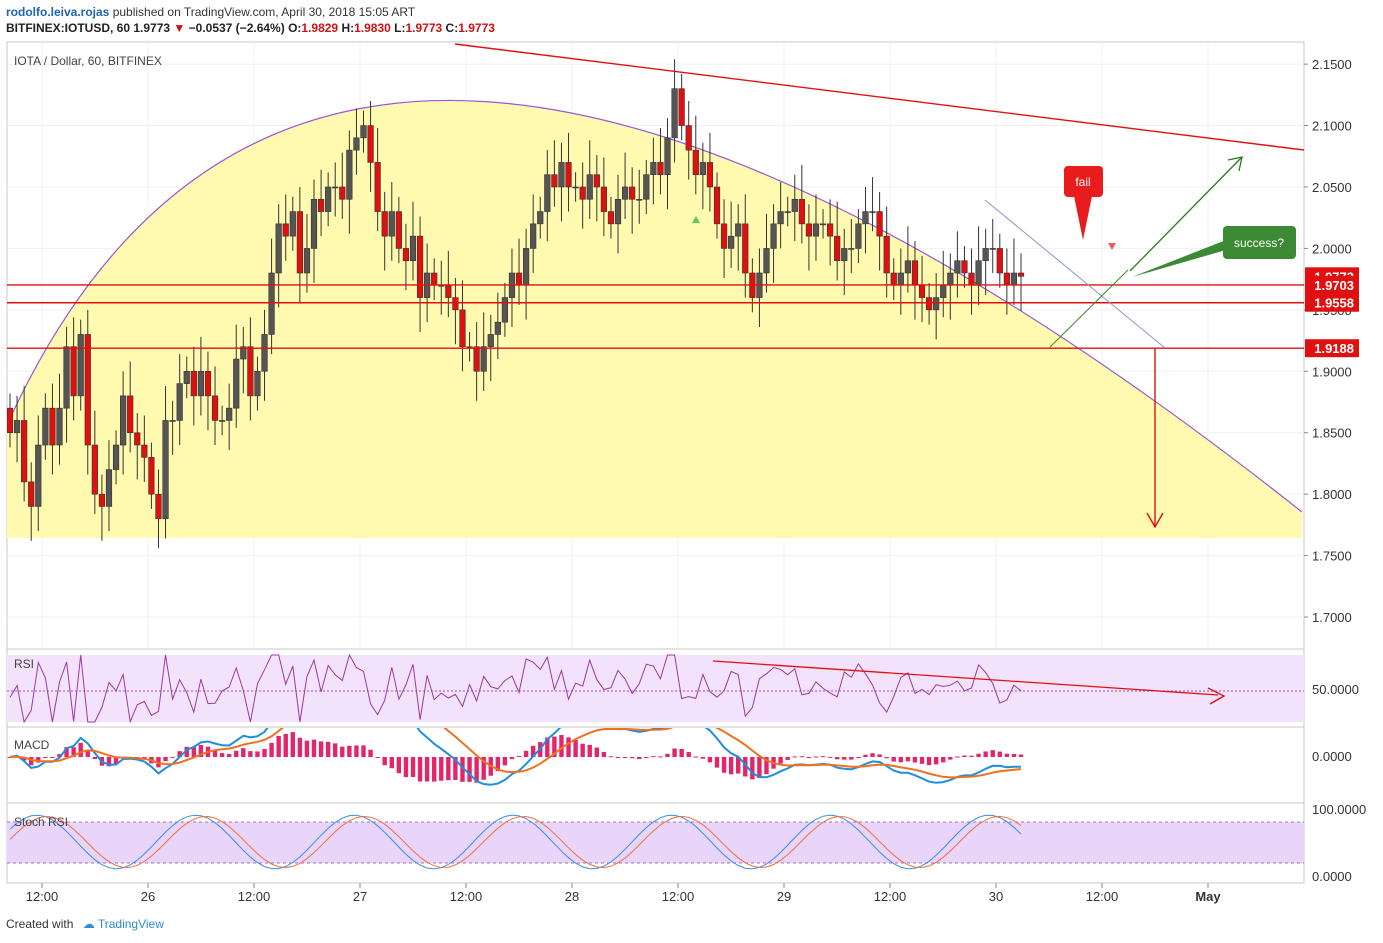  What do you see at coordinates (1075, 274) in the screenshot?
I see `trendline-descending-thin` at bounding box center [1075, 274].